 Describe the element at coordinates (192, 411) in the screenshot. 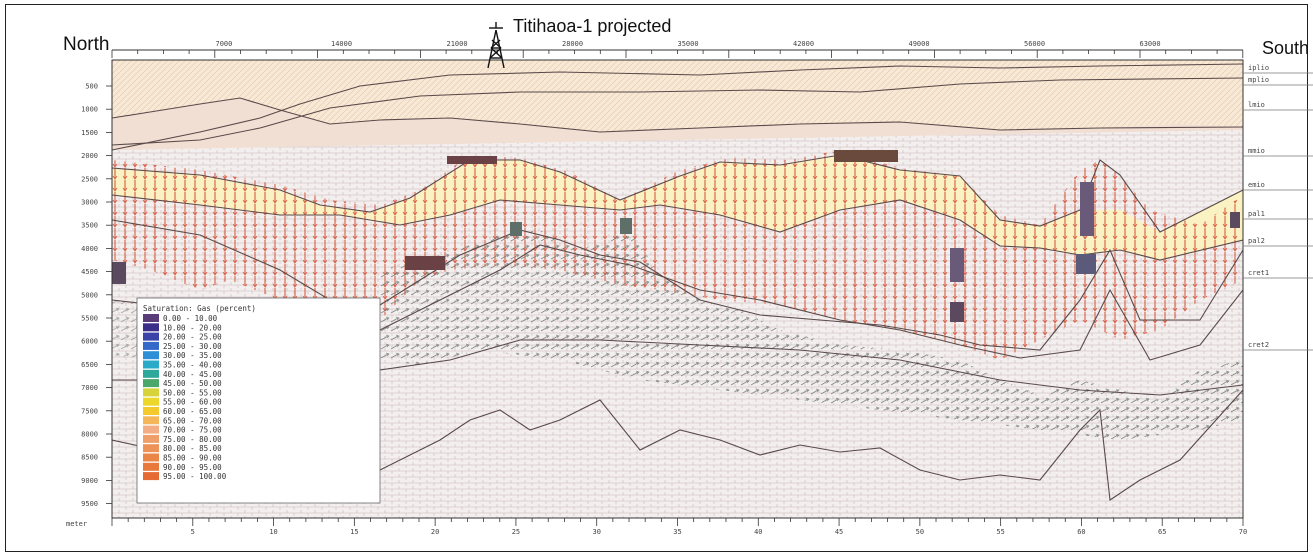

I see `legend-entry-label: 60.00 - 65.00` at that location.